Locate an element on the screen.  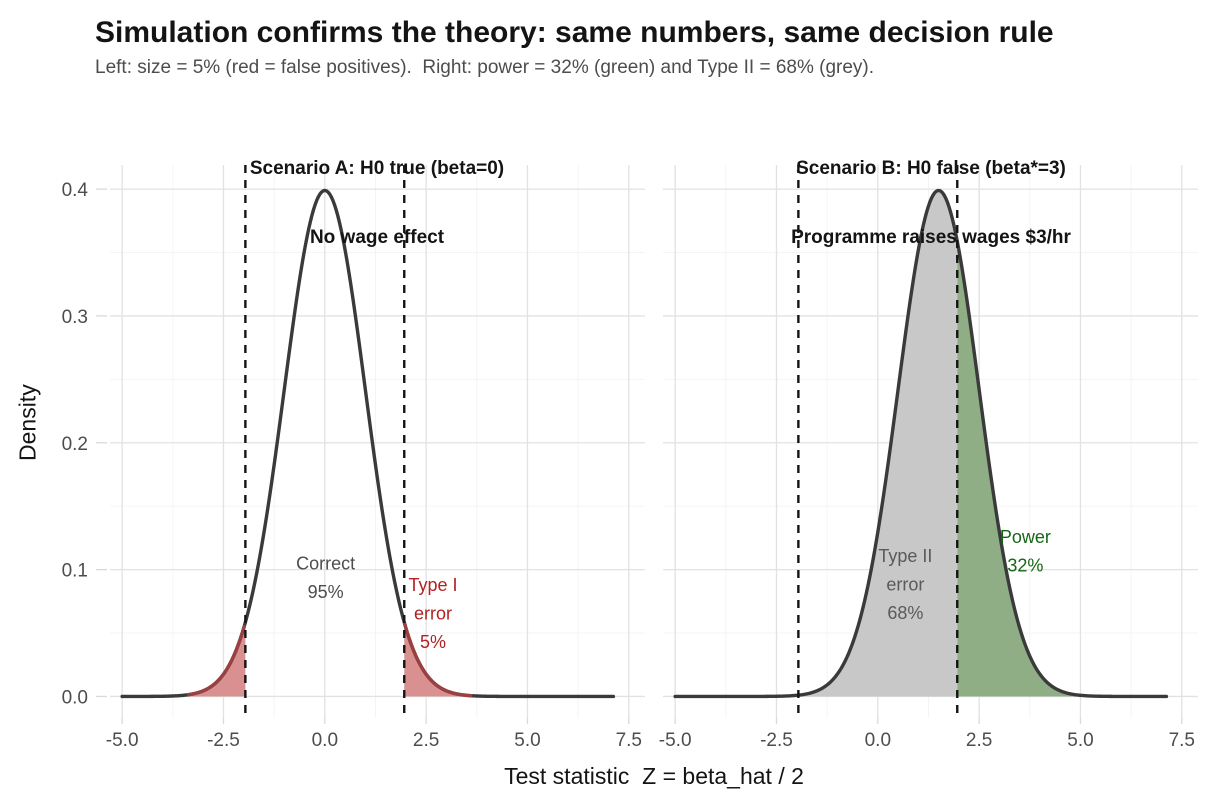
y-tick-label: 0.3 is located at coordinates (75, 317).